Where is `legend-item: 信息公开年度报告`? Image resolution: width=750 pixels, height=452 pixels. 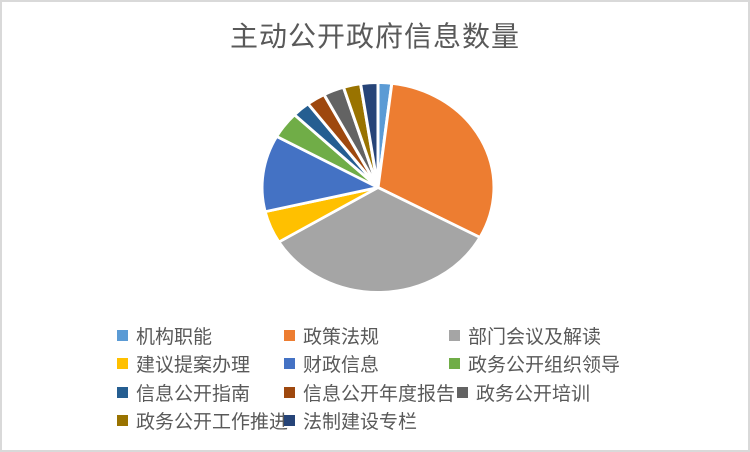 legend-item: 信息公开年度报告 is located at coordinates (370, 393).